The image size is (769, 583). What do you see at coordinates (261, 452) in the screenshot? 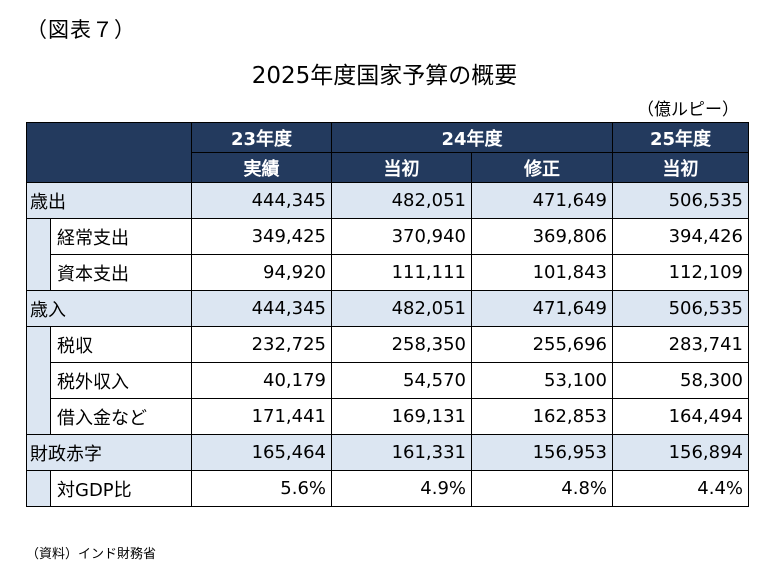
I see `cell-fy23-actual: 165,464` at bounding box center [261, 452].